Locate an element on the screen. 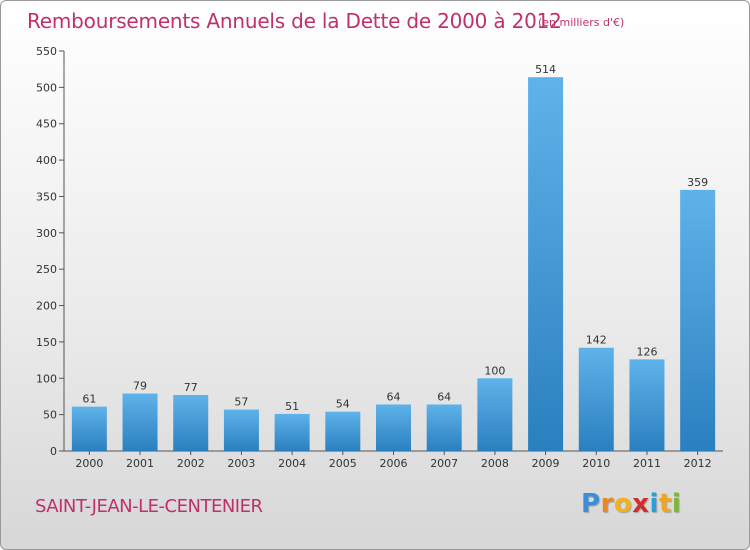 This screenshot has width=750, height=550. x-tick-label: 2001 is located at coordinates (140, 463).